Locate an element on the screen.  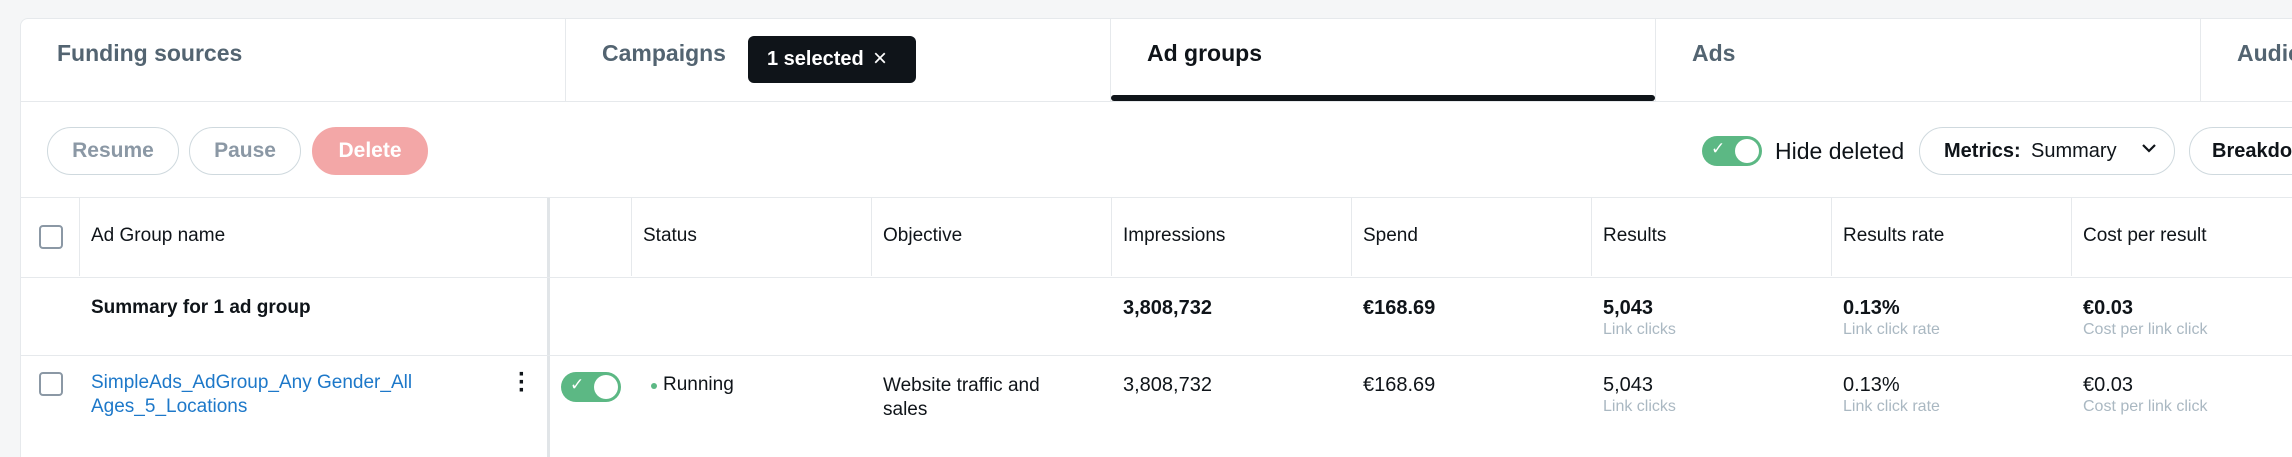
column-header-results-rate: Results rate is located at coordinates (1894, 235).